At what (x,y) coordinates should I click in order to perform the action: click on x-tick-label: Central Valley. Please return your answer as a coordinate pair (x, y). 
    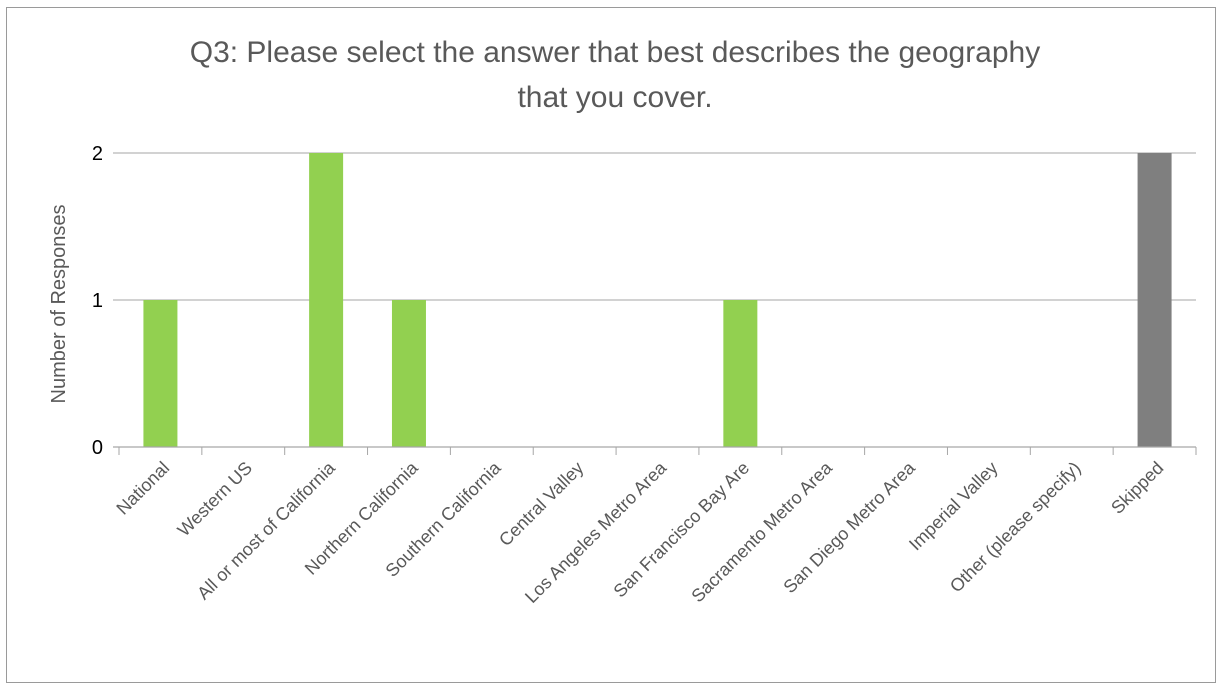
    Looking at the image, I should click on (541, 504).